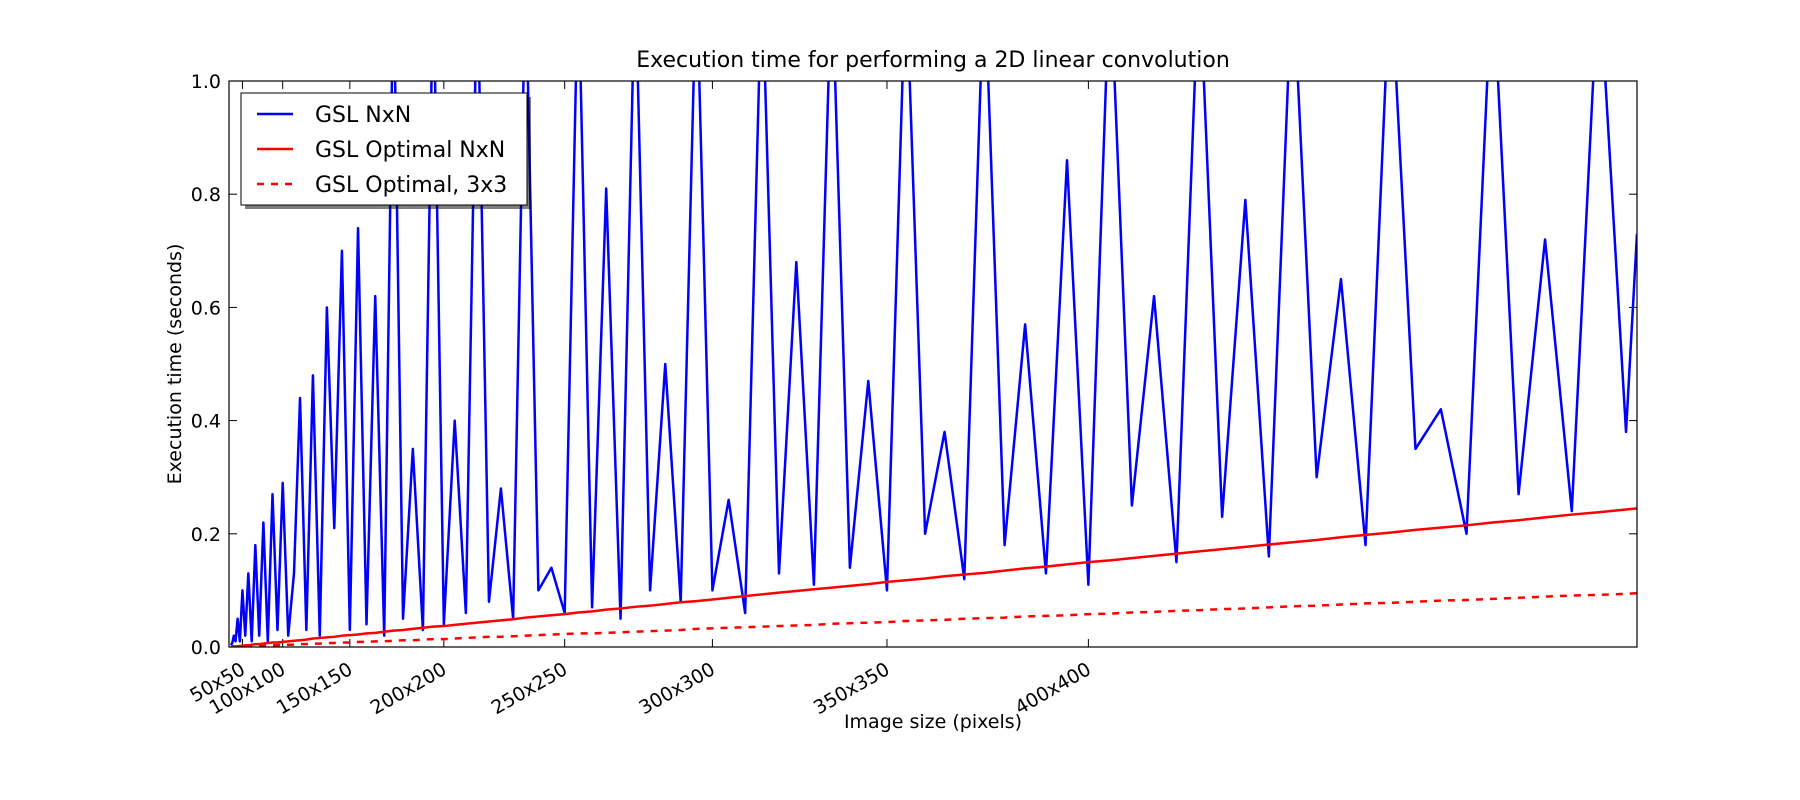  Describe the element at coordinates (206, 422) in the screenshot. I see `y-tick-label: 0.4` at that location.